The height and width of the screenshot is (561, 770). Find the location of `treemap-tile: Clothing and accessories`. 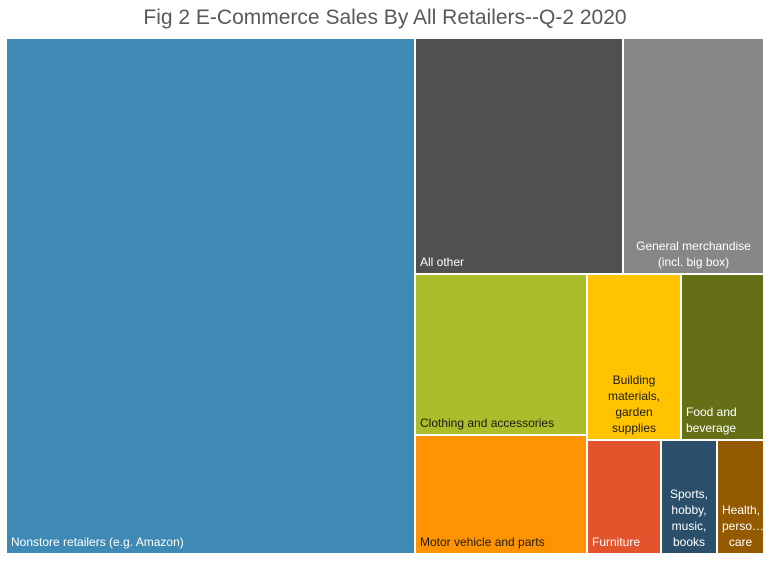

treemap-tile: Clothing and accessories is located at coordinates (501, 354).